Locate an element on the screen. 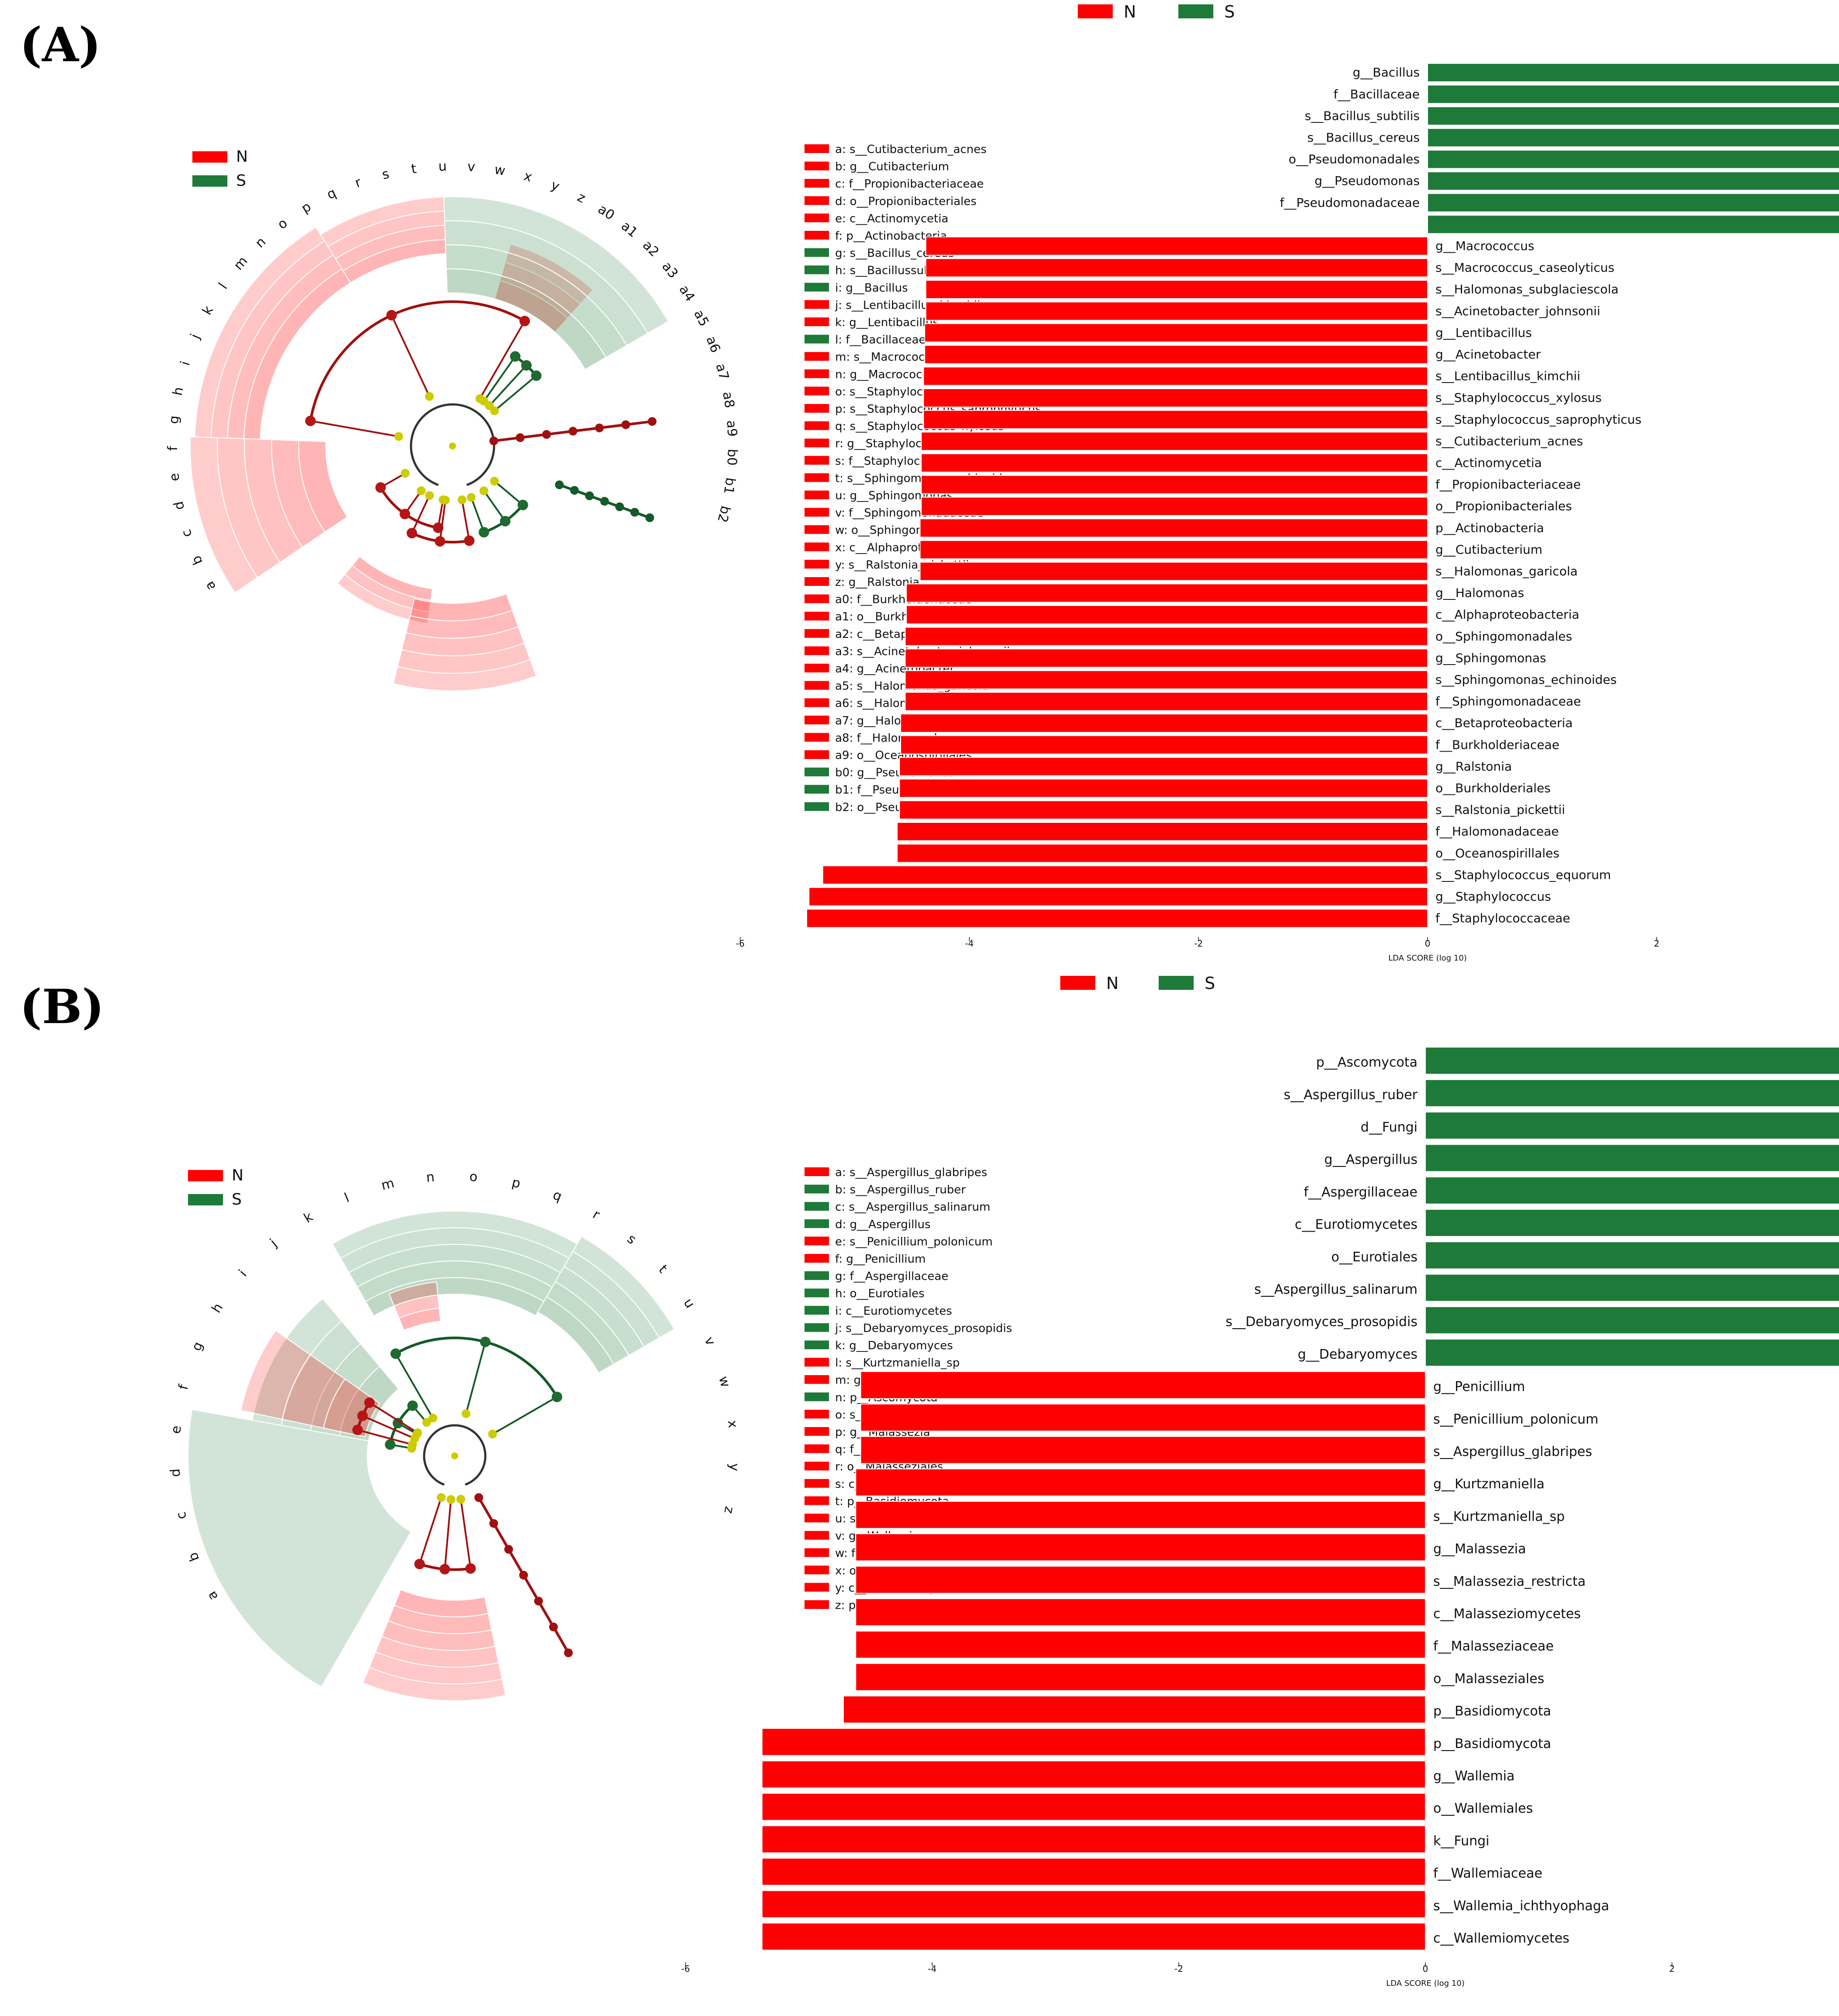  bar-label: s__Acinetobacter_johnsonii is located at coordinates (1517, 311).